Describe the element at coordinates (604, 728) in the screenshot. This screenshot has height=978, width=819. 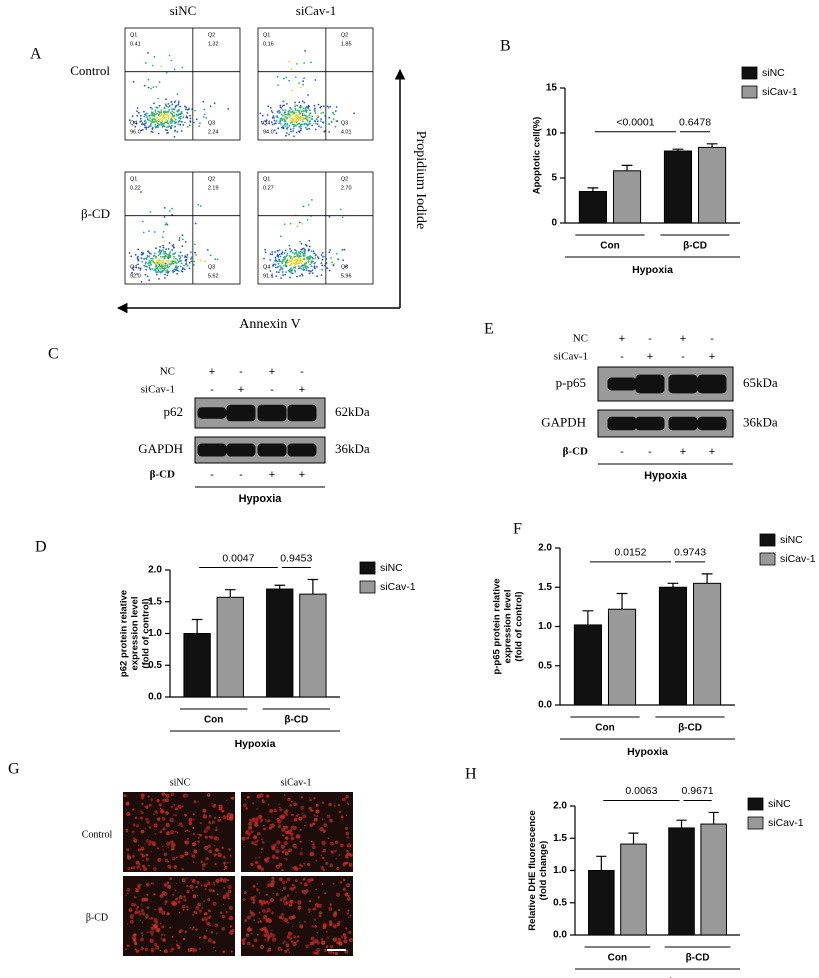
I see `x-tick-label: Con` at that location.